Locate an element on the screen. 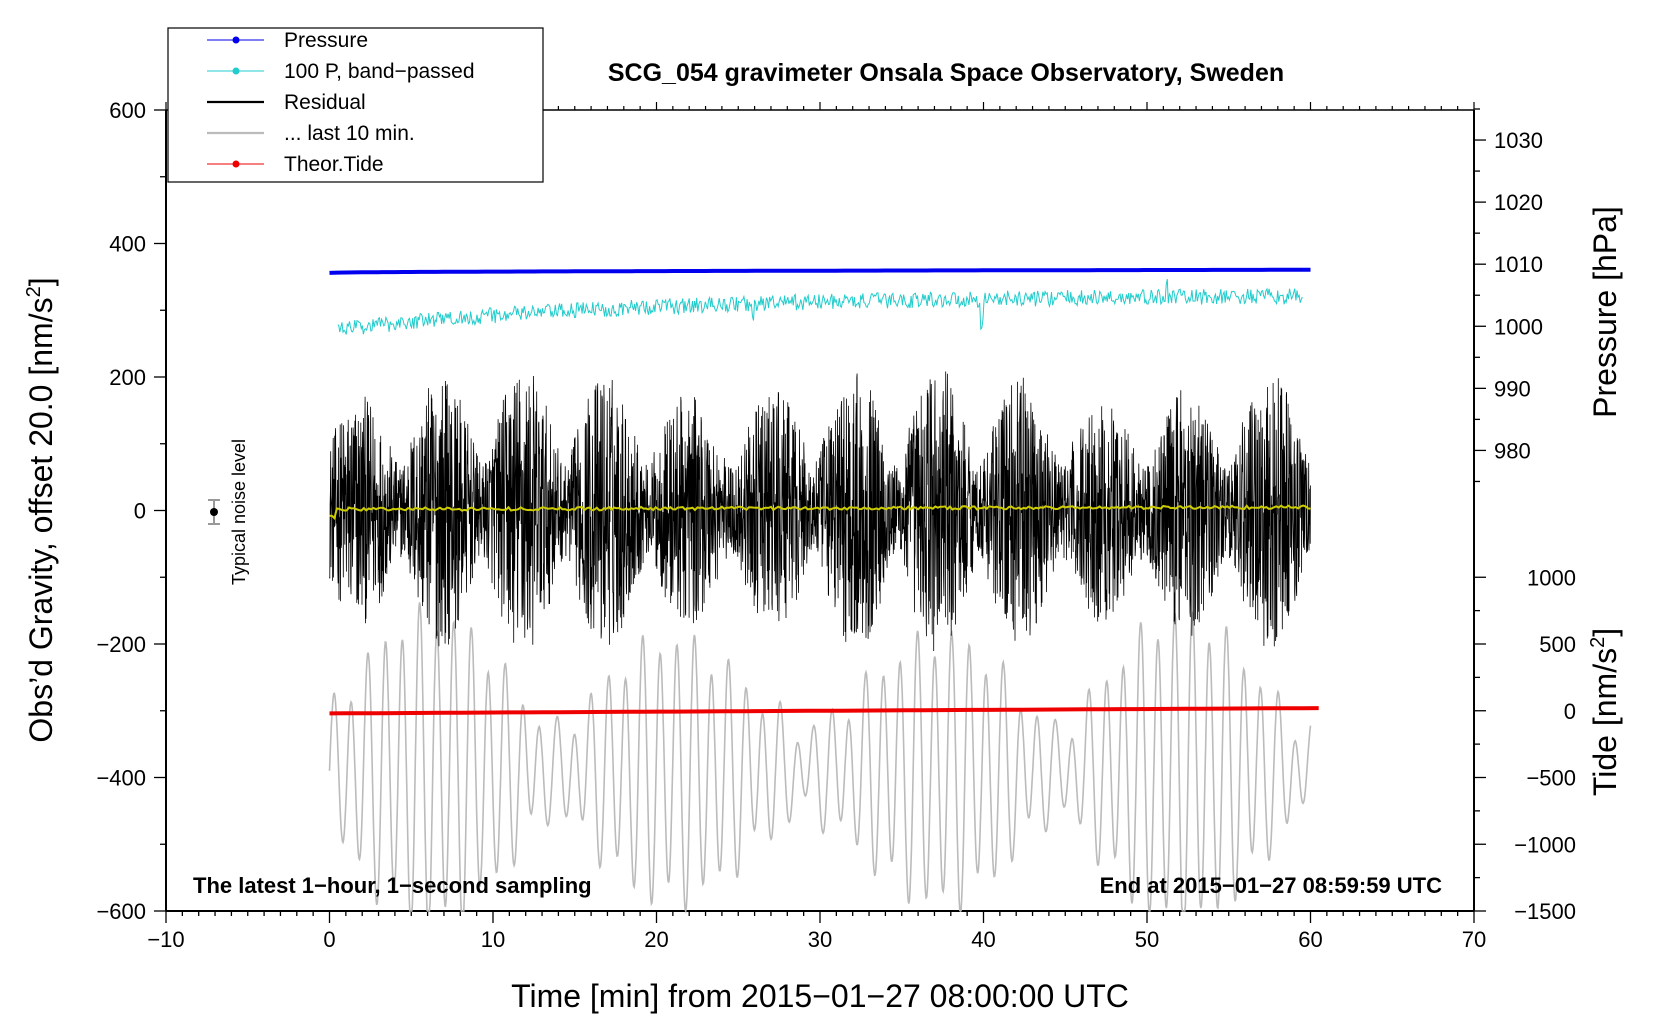  y-axis-label-tide: Tide [nm/s2] is located at coordinates (1605, 712).